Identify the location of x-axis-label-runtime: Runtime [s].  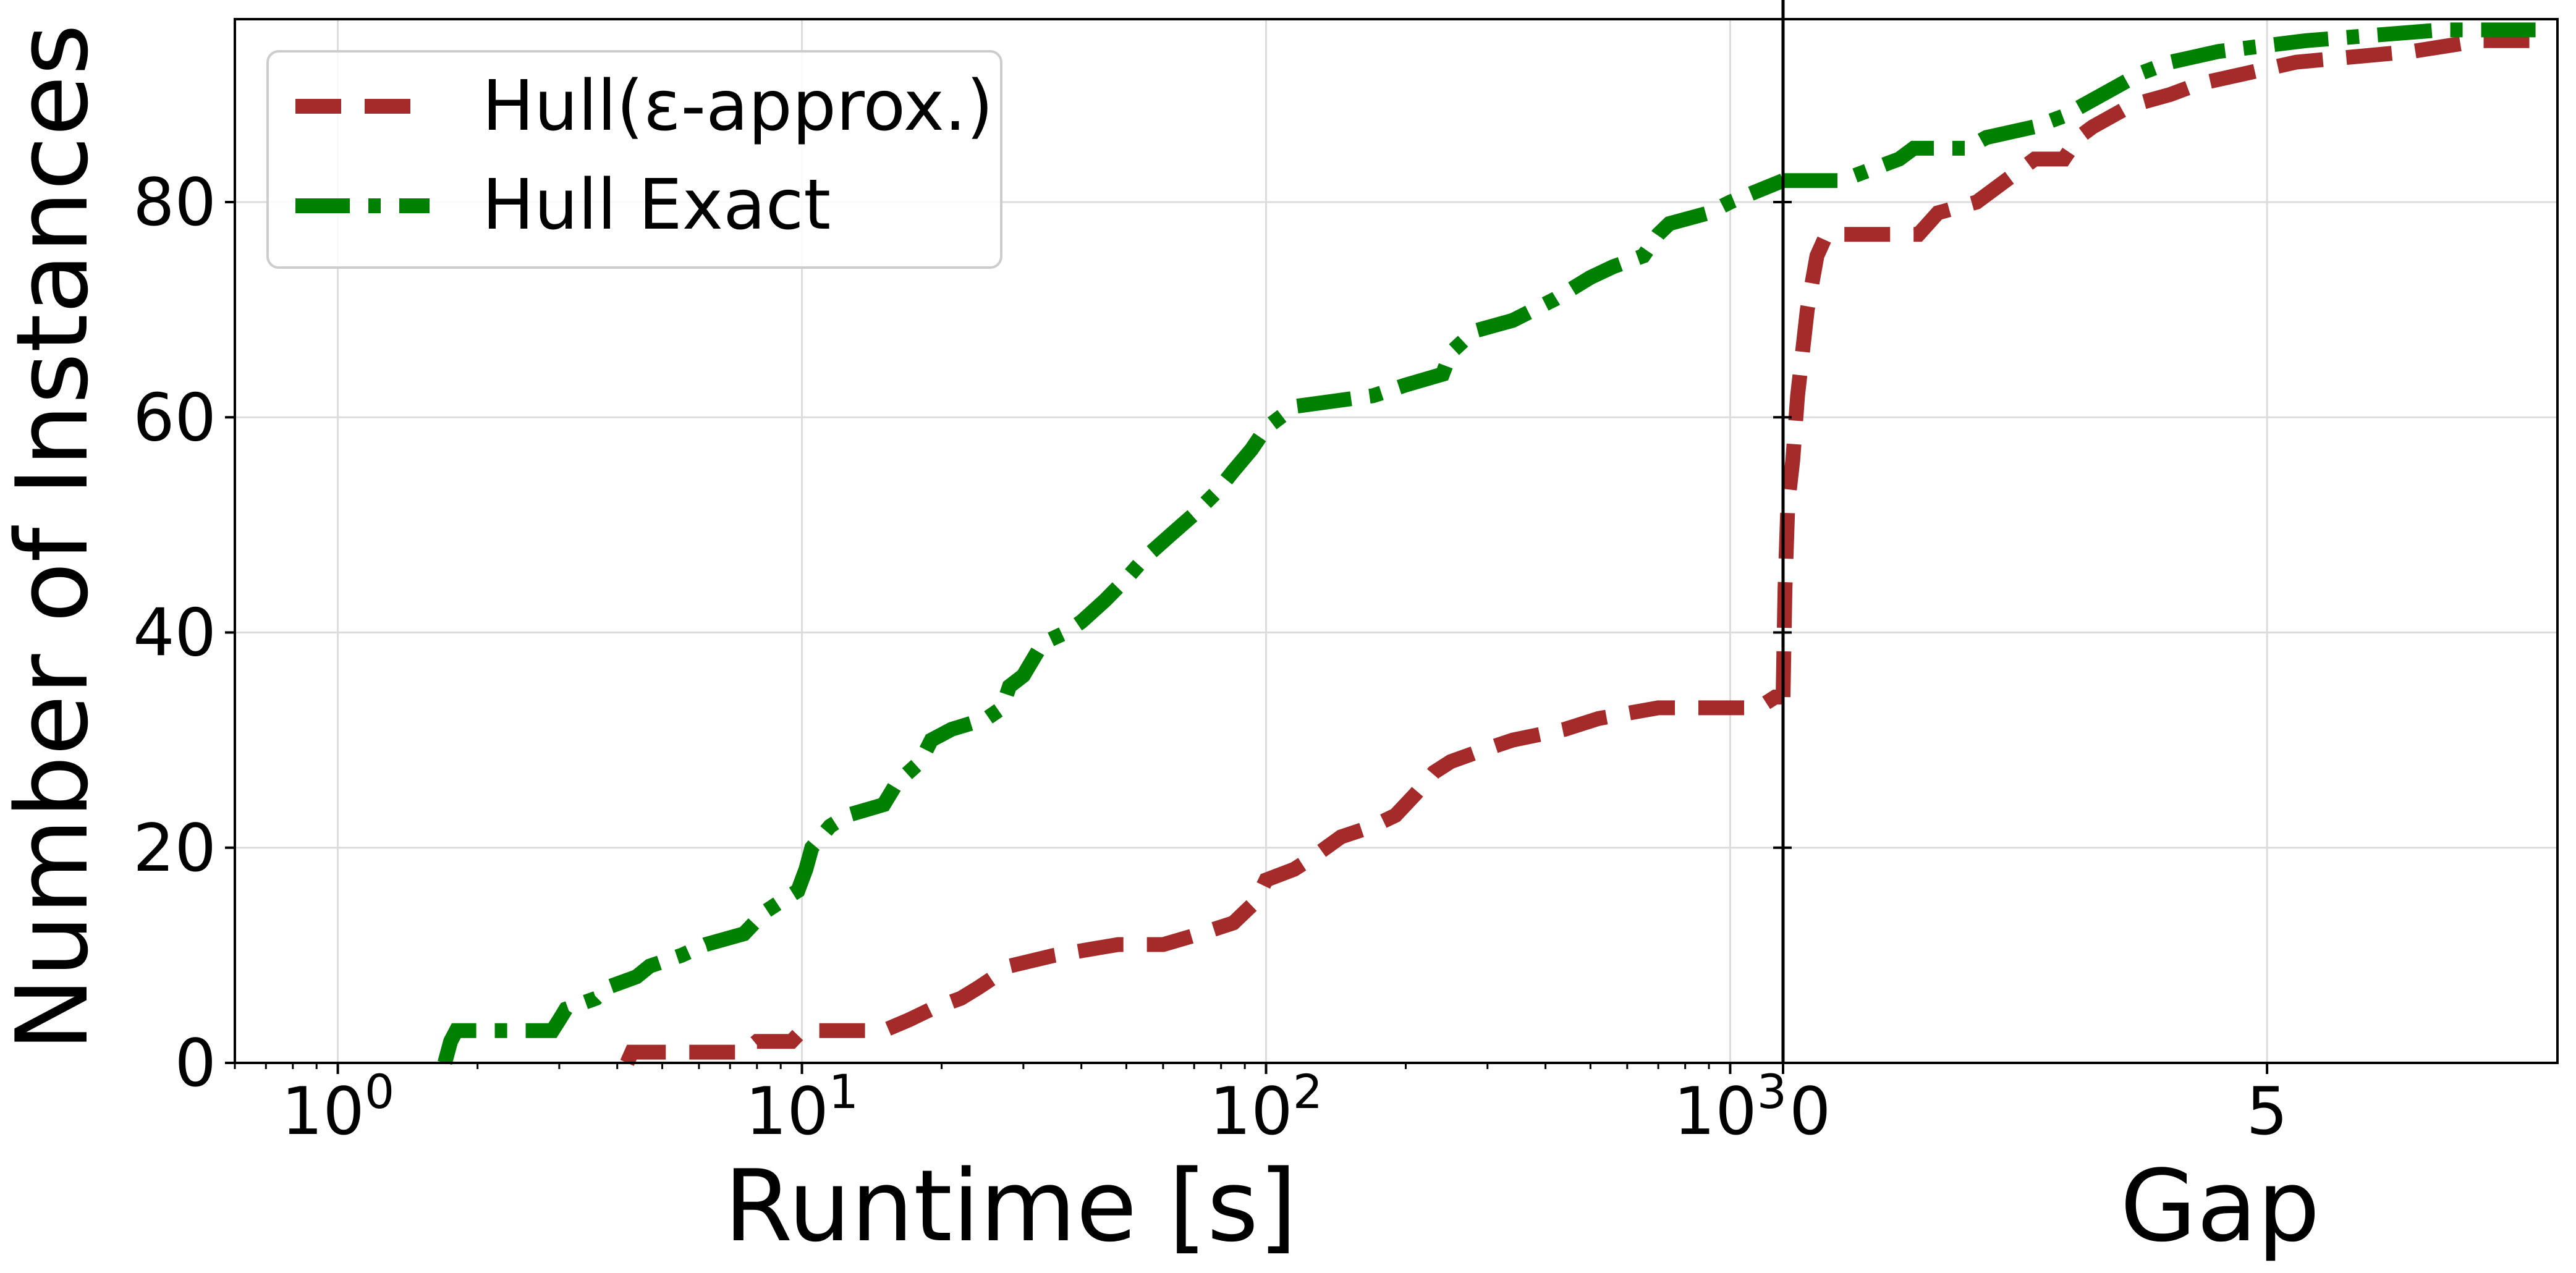
(1010, 1206).